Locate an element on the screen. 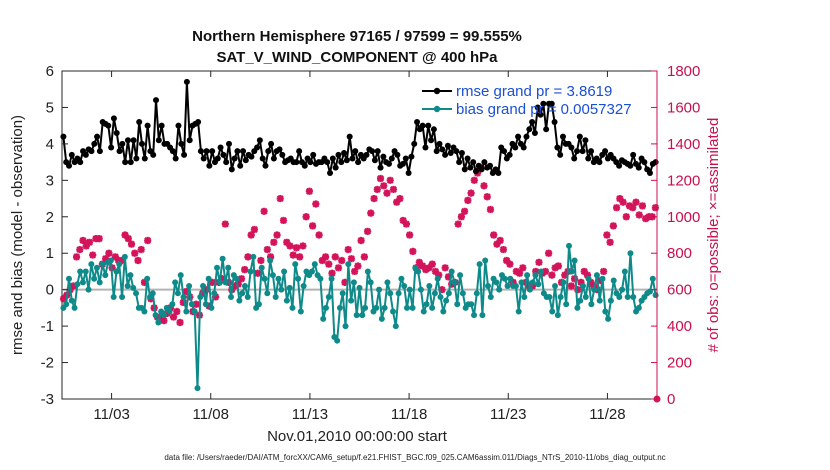 This screenshot has height=470, width=830. y-tick-label: 1 is located at coordinates (50, 253).